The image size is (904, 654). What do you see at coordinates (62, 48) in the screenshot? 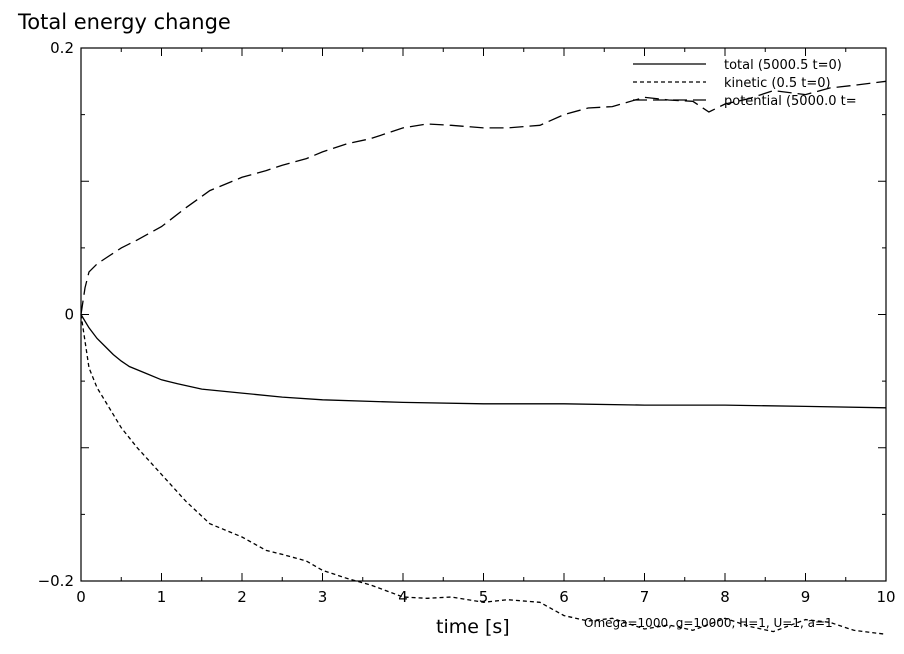
I see `y-tick-label: 0.2` at bounding box center [62, 48].